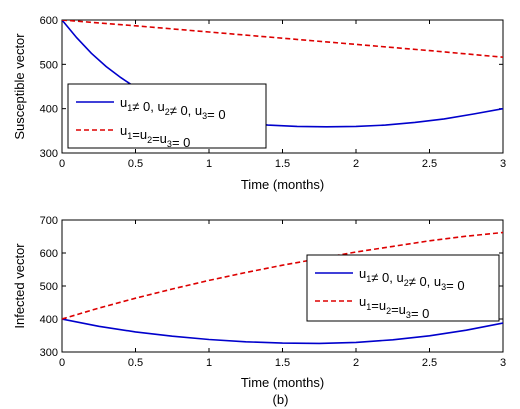 The width and height of the screenshot is (520, 409). I want to click on series-line-controlled, so click(282, 331).